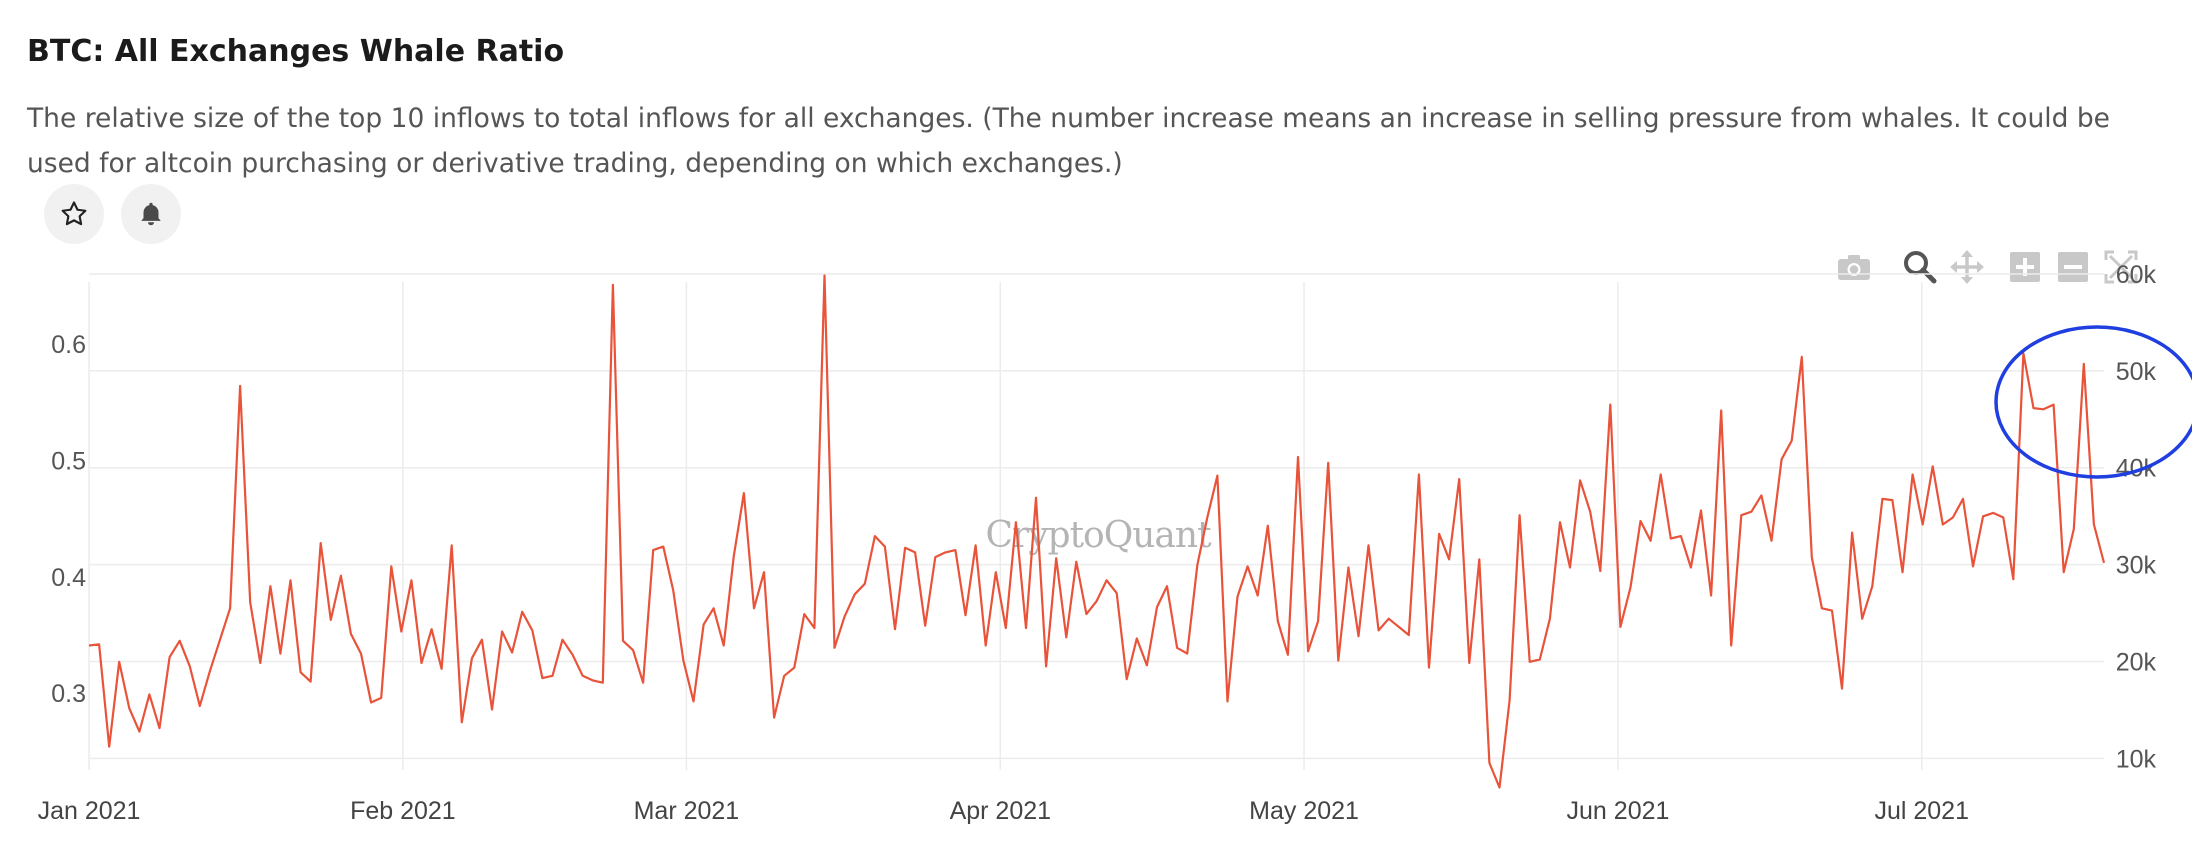 The width and height of the screenshot is (2192, 853). I want to click on camera-icon, so click(1854, 269).